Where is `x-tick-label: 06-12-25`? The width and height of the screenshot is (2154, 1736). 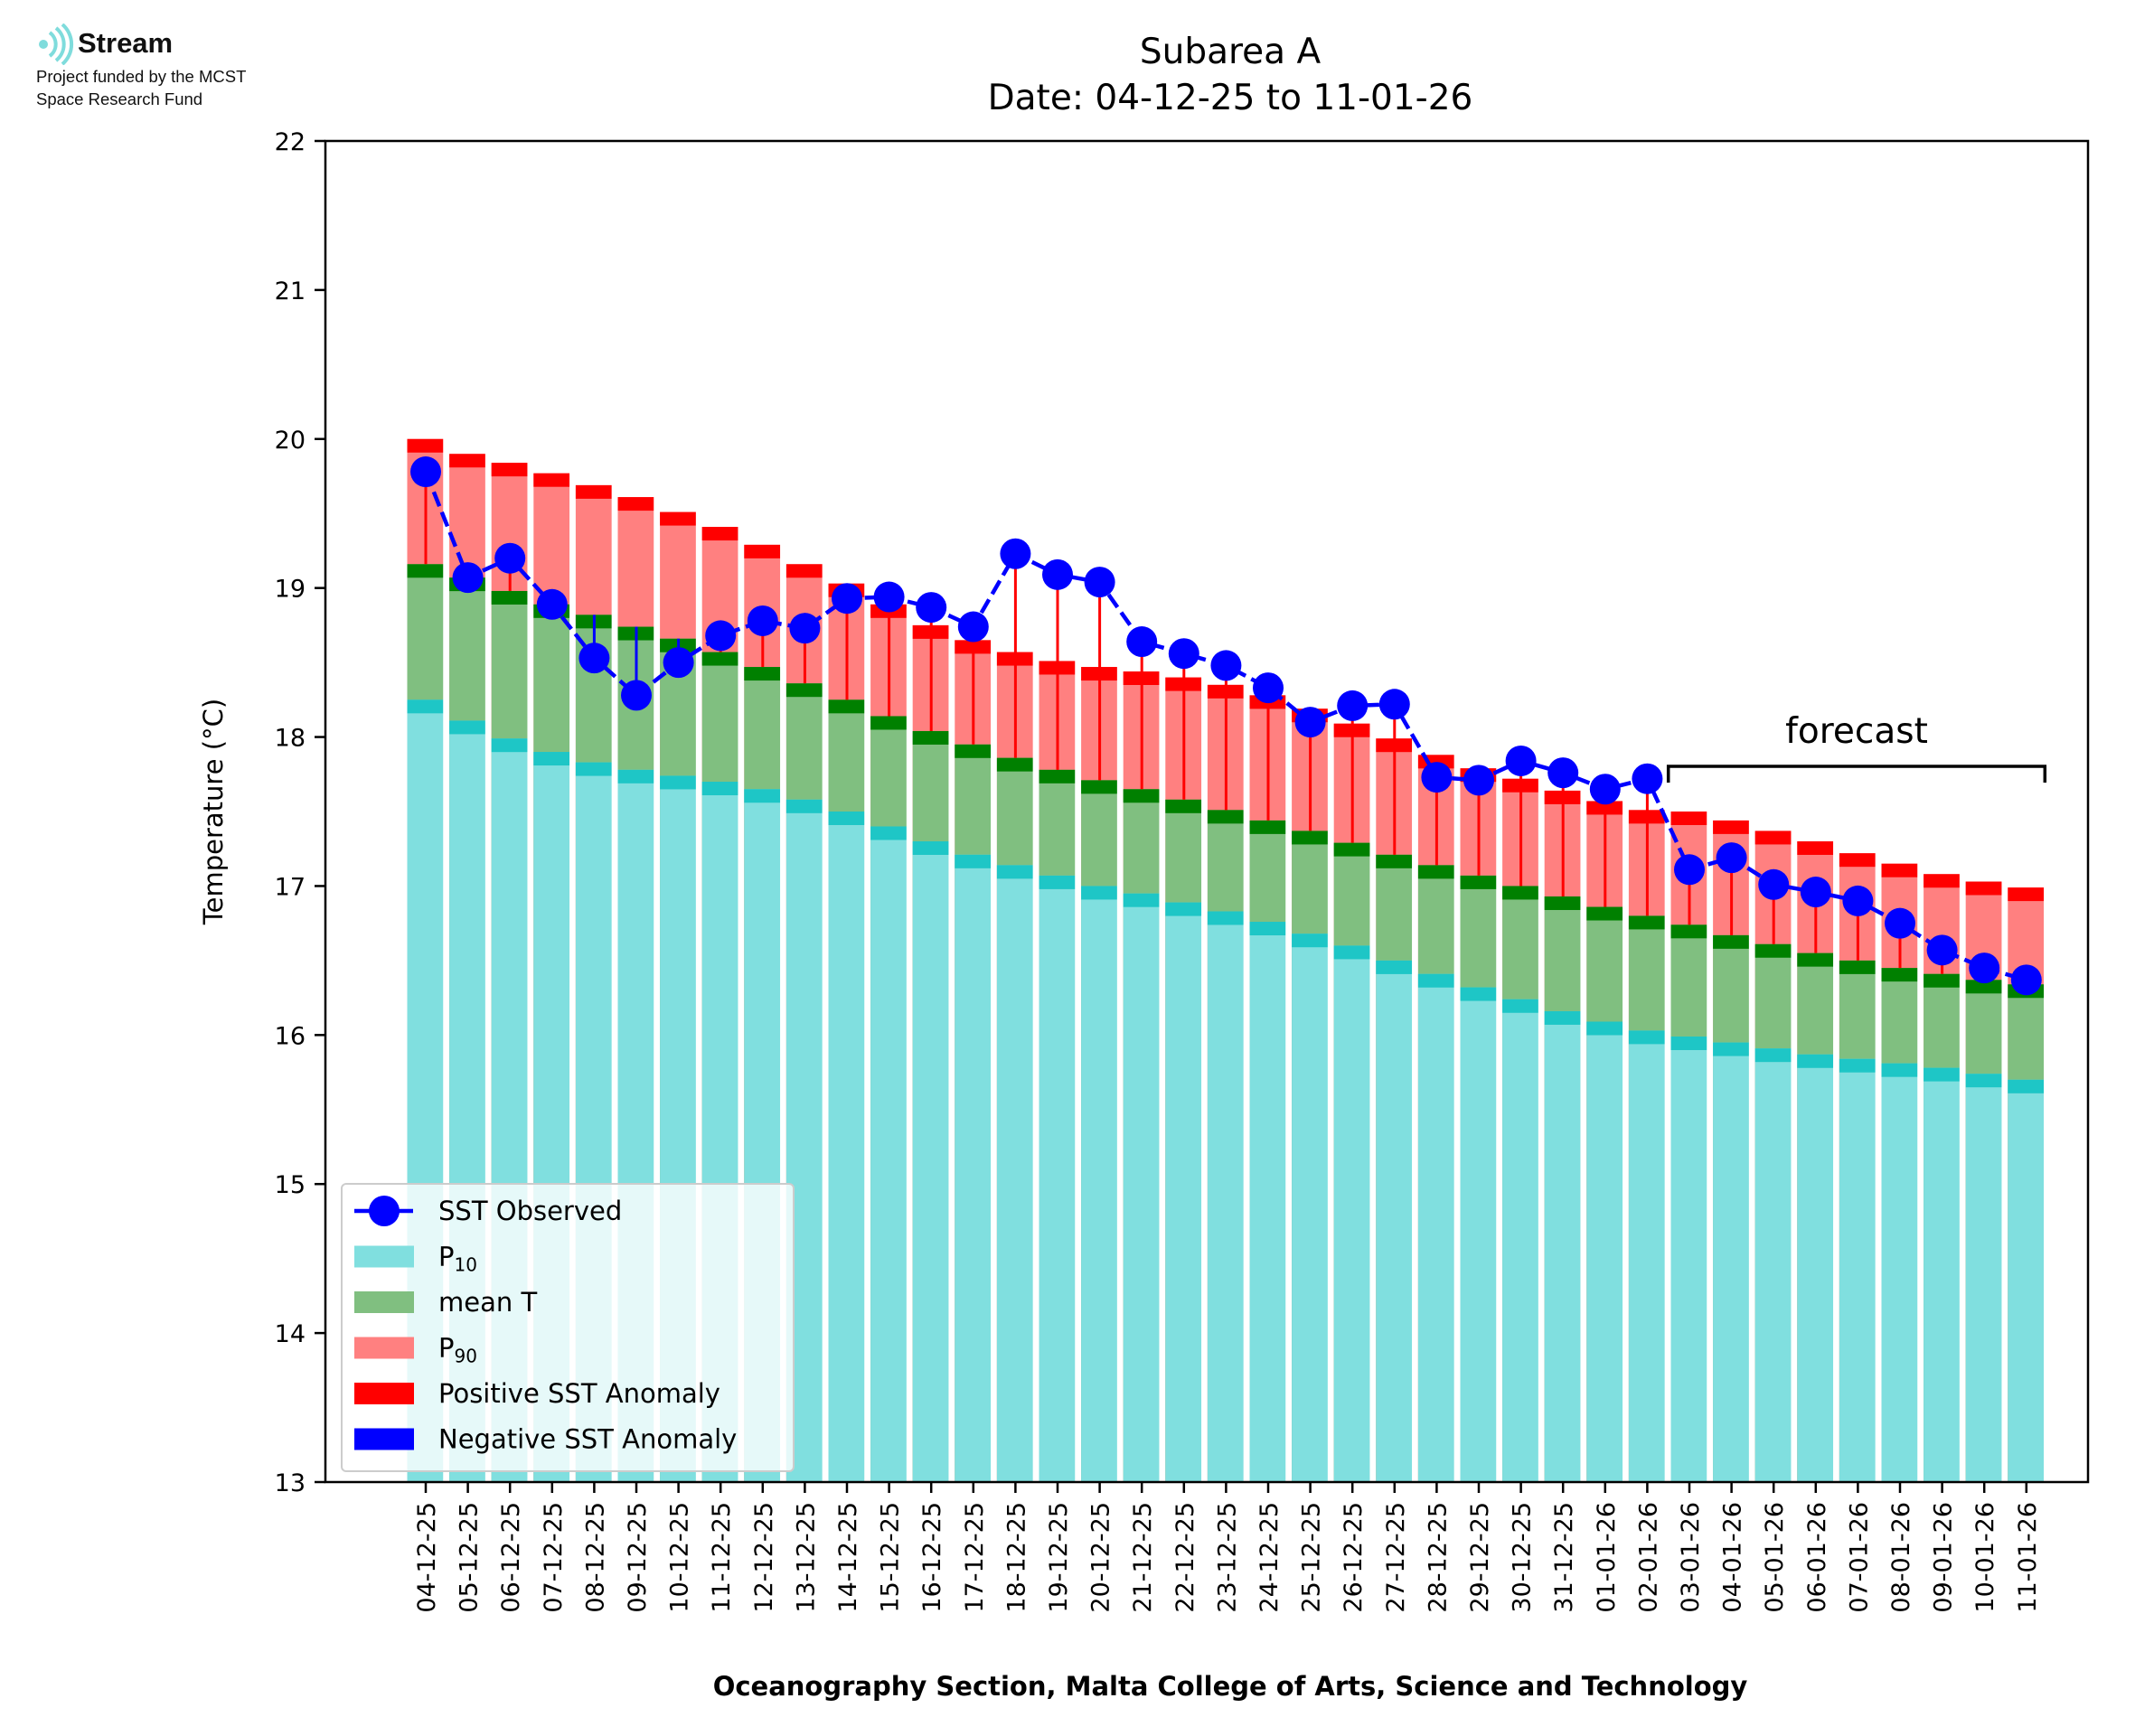
x-tick-label: 06-12-25 is located at coordinates (511, 1558).